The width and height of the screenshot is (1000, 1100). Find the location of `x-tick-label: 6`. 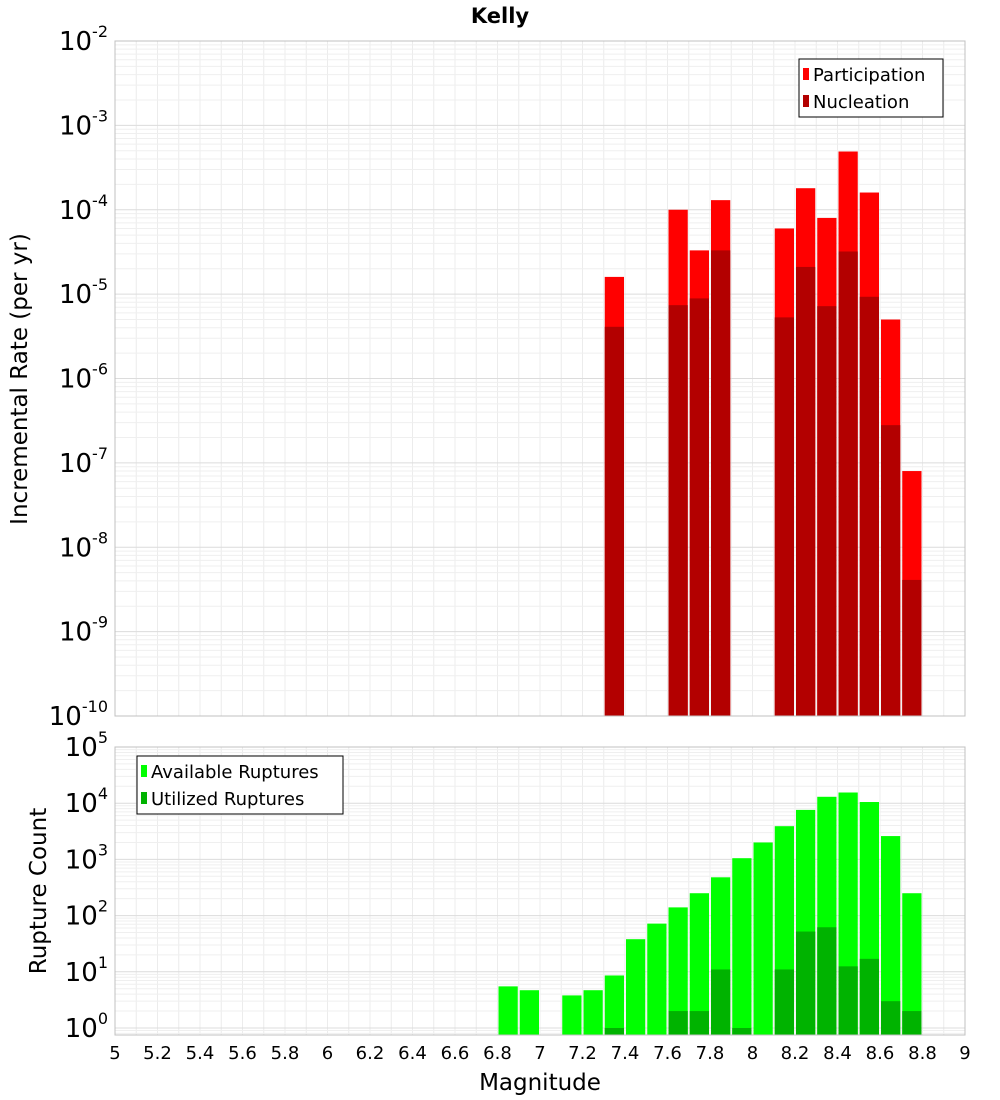

x-tick-label: 6 is located at coordinates (327, 1053).